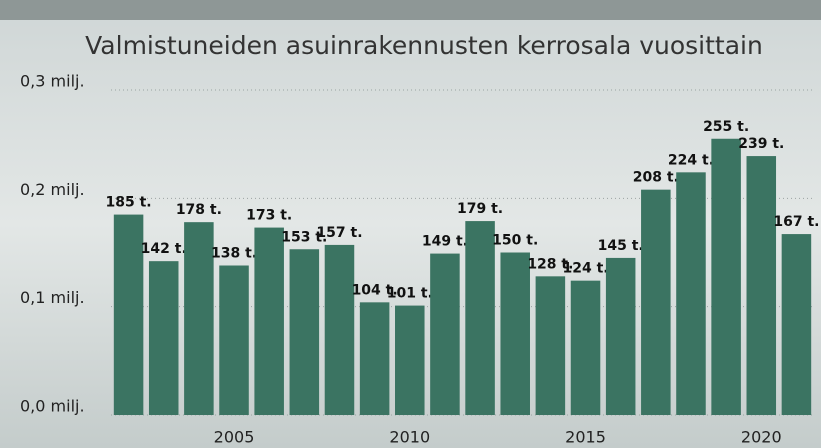 The image size is (821, 448). What do you see at coordinates (796, 222) in the screenshot?
I see `data-label: 167 t.` at bounding box center [796, 222].